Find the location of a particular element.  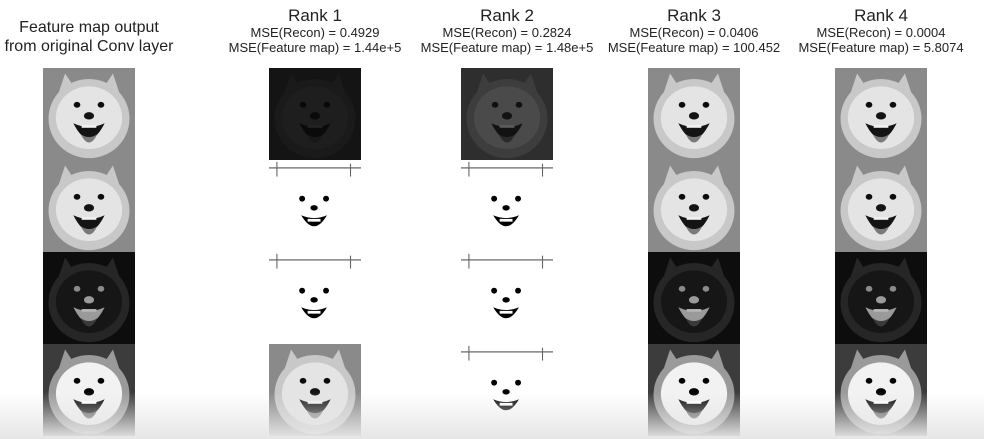

mse-feature-map-label: MSE(Feature map) = 1.44e+5 is located at coordinates (315, 47).